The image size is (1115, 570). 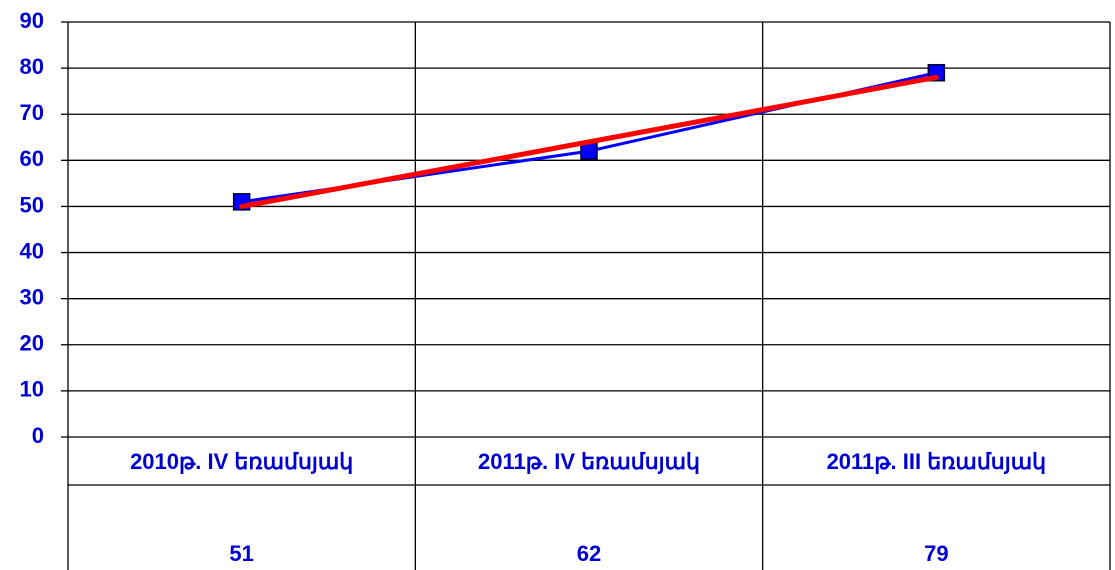 I want to click on marker, so click(x=589, y=151).